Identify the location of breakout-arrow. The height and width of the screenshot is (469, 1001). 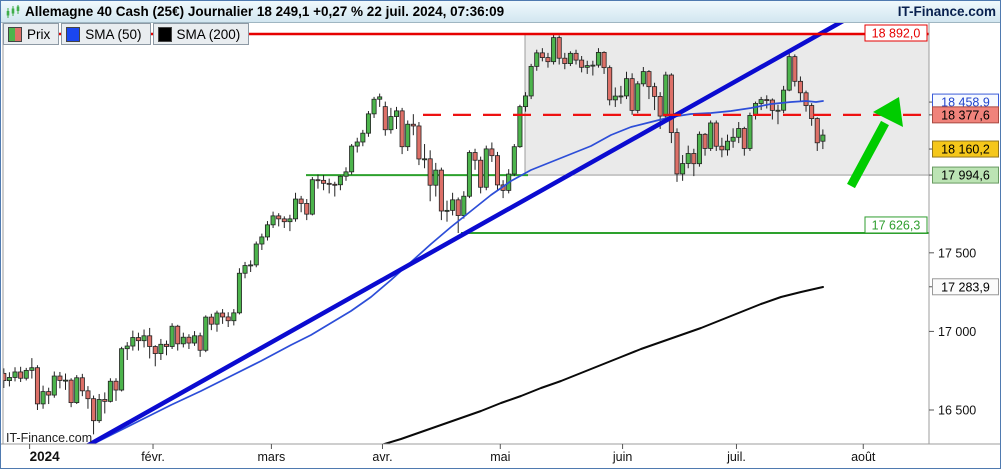
(875, 143).